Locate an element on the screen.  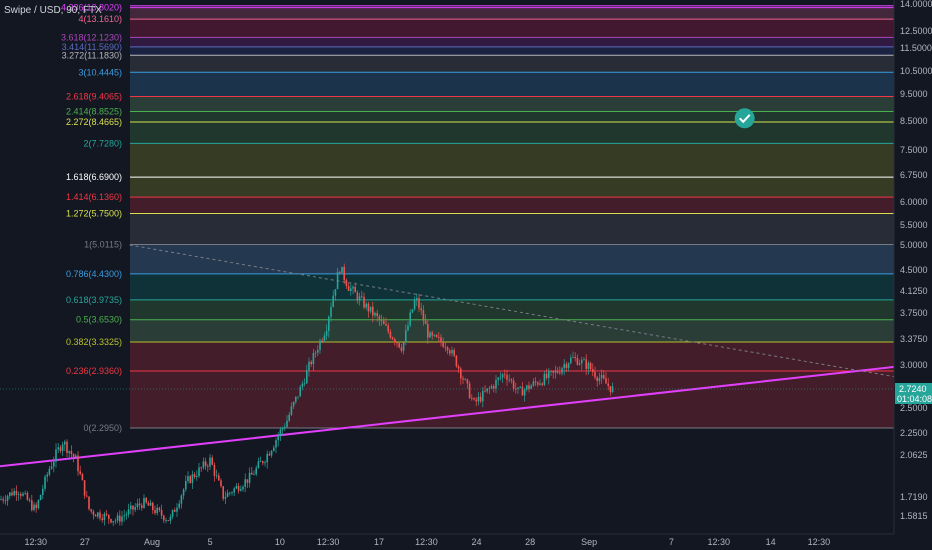
fib-label-3.618: 3.618(12.1230) is located at coordinates (91, 37).